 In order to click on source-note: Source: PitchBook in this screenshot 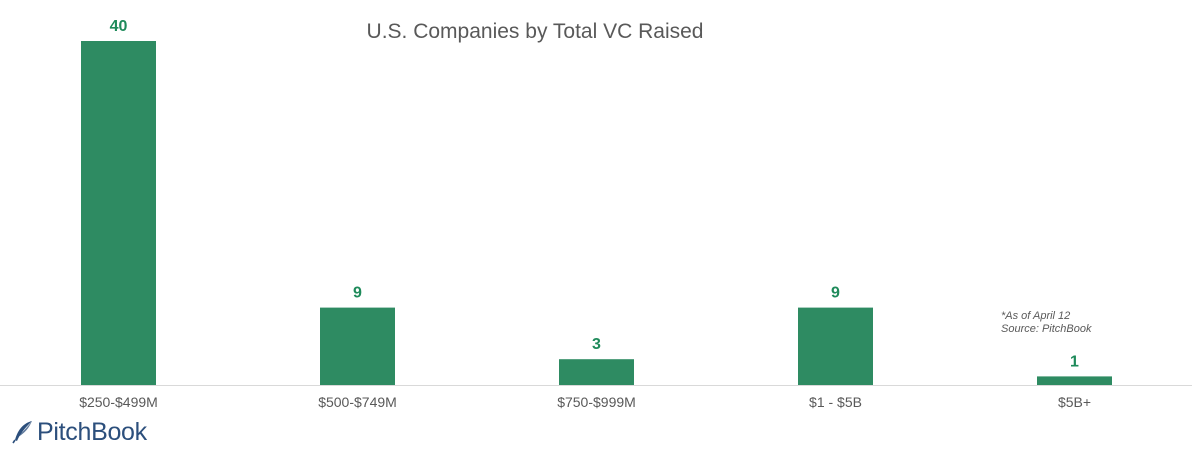, I will do `click(1046, 329)`.